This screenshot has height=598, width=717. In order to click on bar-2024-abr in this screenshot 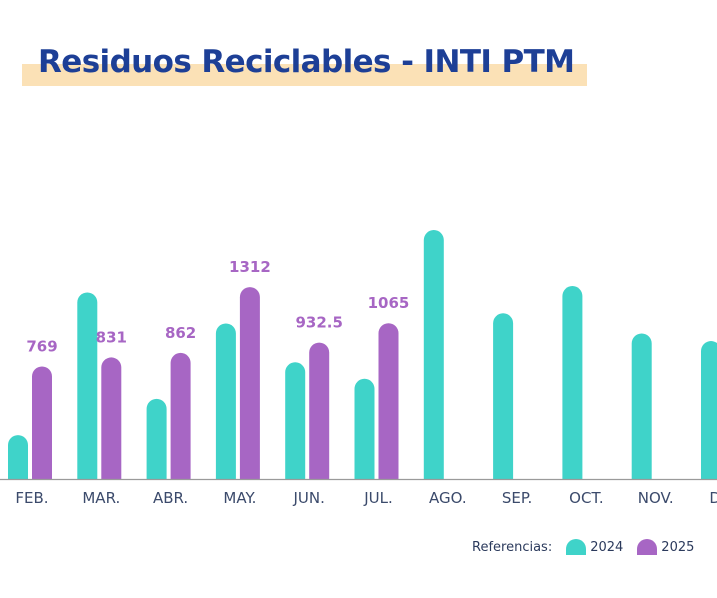, I will do `click(156, 438)`.